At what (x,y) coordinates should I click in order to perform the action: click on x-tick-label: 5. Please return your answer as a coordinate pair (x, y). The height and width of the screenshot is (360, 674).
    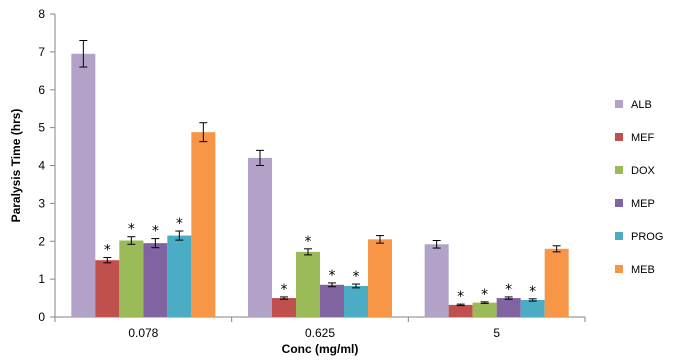
    Looking at the image, I should click on (496, 333).